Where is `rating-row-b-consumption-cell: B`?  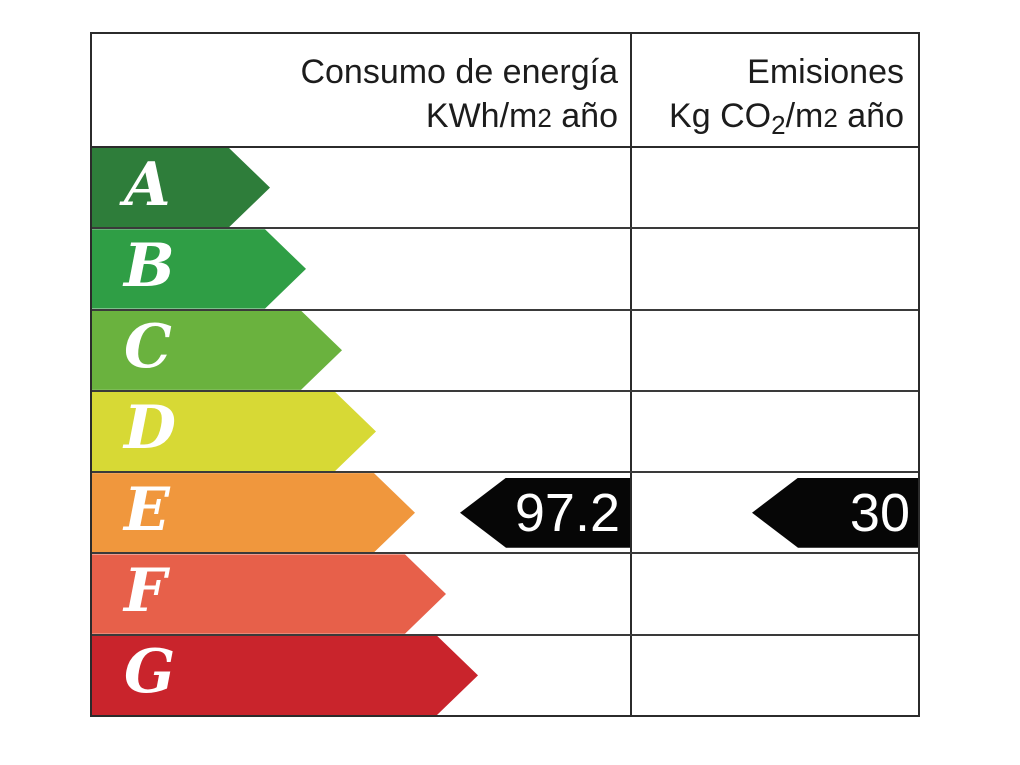 rating-row-b-consumption-cell: B is located at coordinates (362, 269).